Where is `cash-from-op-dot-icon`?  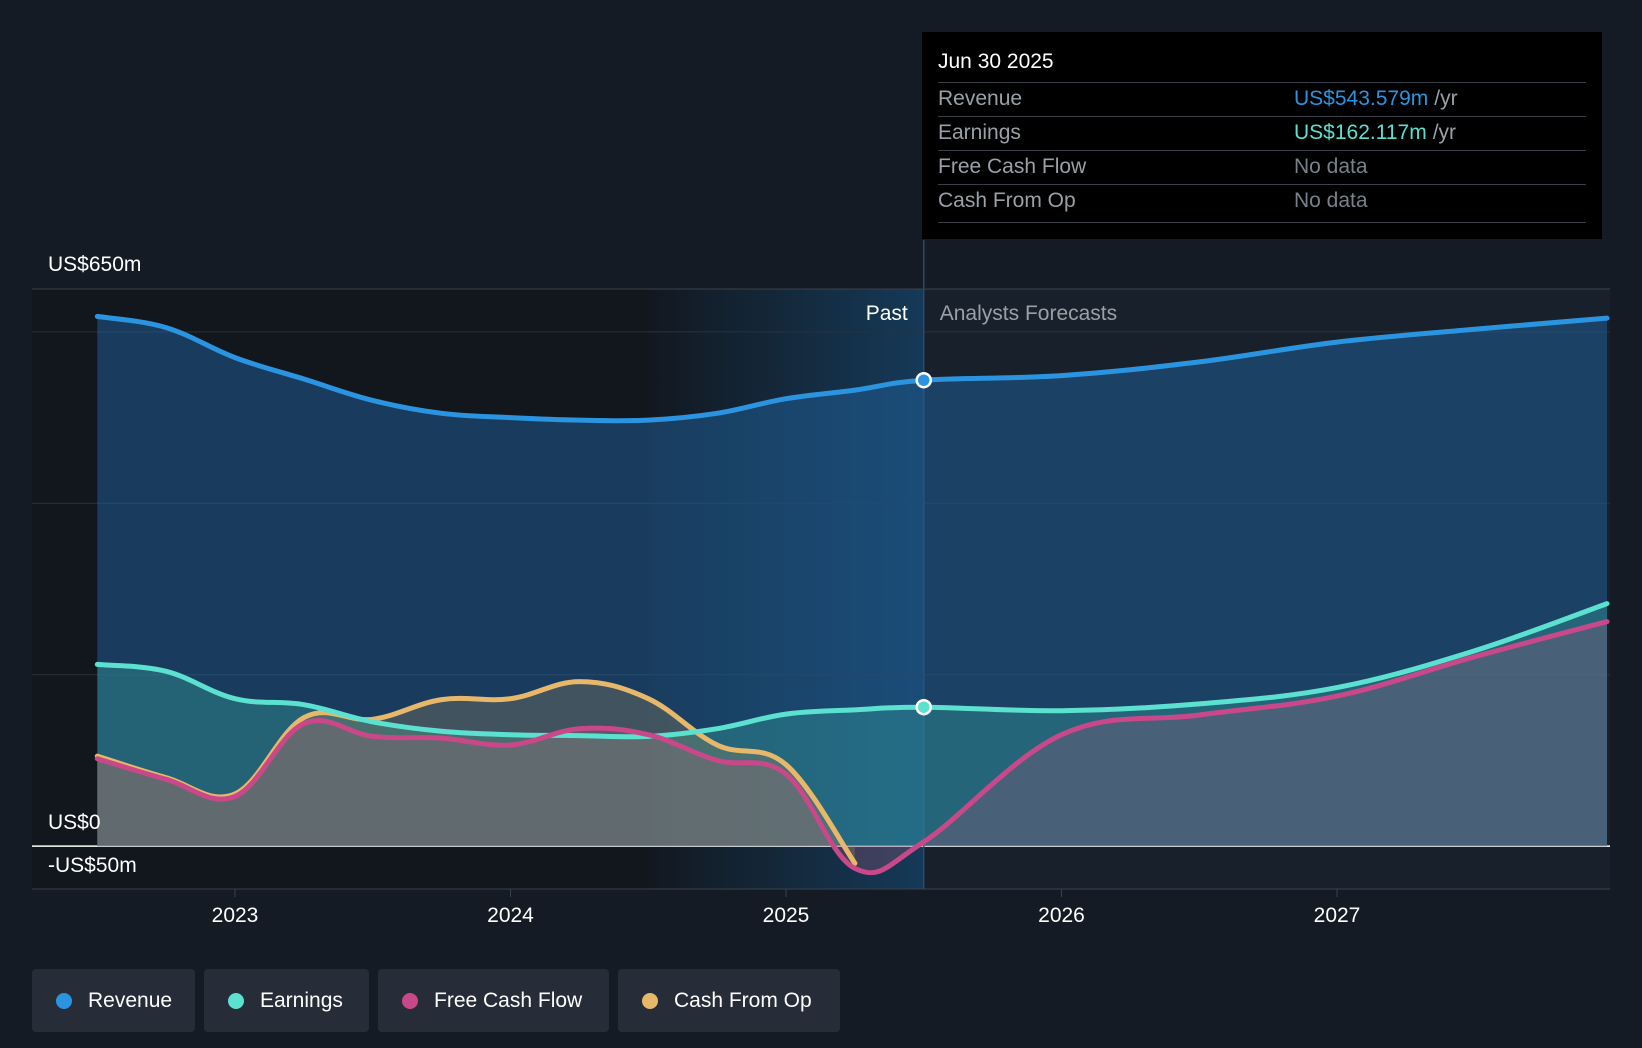
cash-from-op-dot-icon is located at coordinates (650, 1000).